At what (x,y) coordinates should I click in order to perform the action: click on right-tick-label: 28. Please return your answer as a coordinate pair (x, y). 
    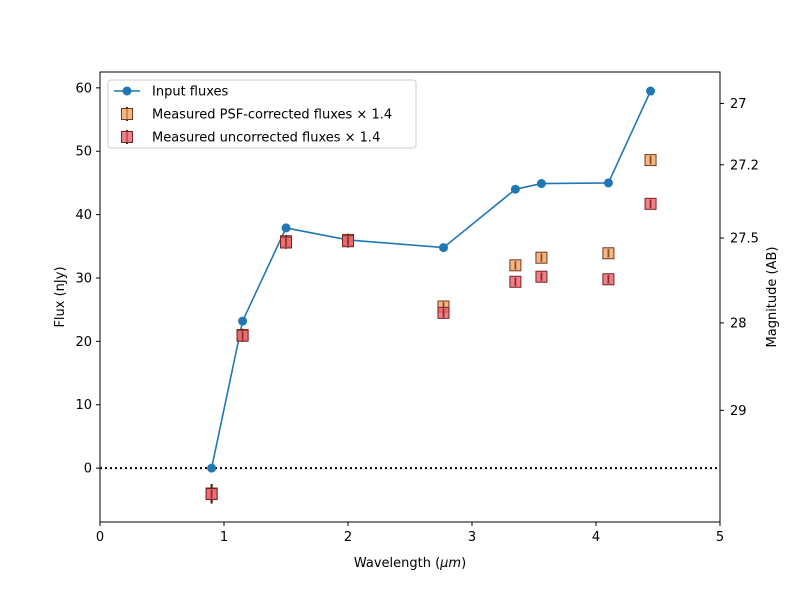
    Looking at the image, I should click on (738, 323).